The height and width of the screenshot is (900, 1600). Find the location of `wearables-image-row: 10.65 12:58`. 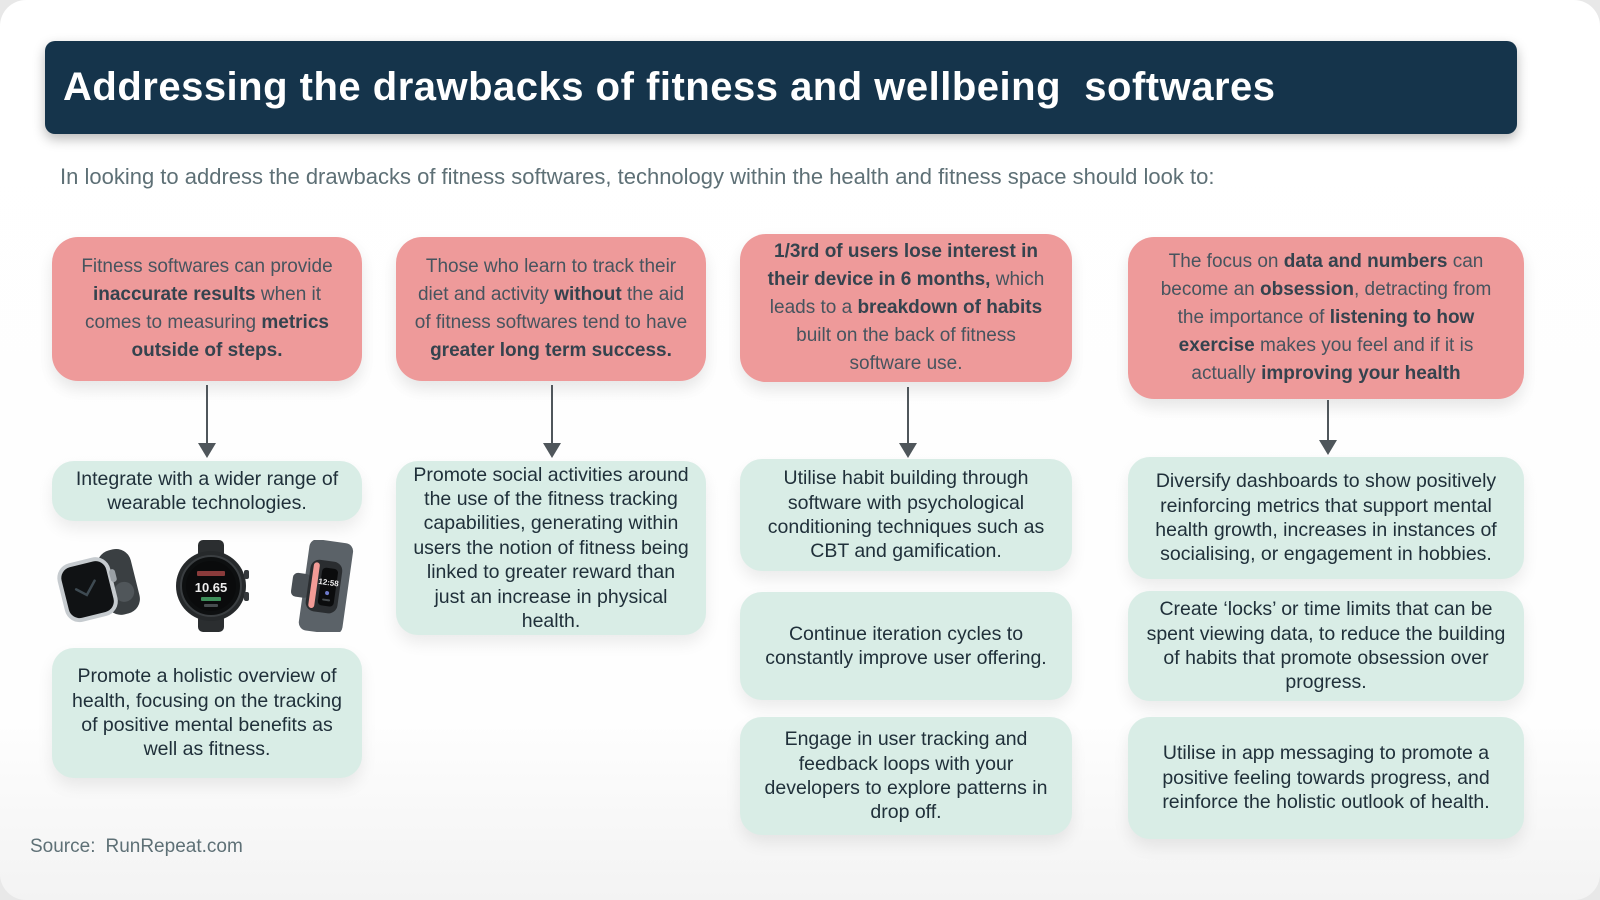

wearables-image-row: 10.65 12:58 is located at coordinates (207, 586).